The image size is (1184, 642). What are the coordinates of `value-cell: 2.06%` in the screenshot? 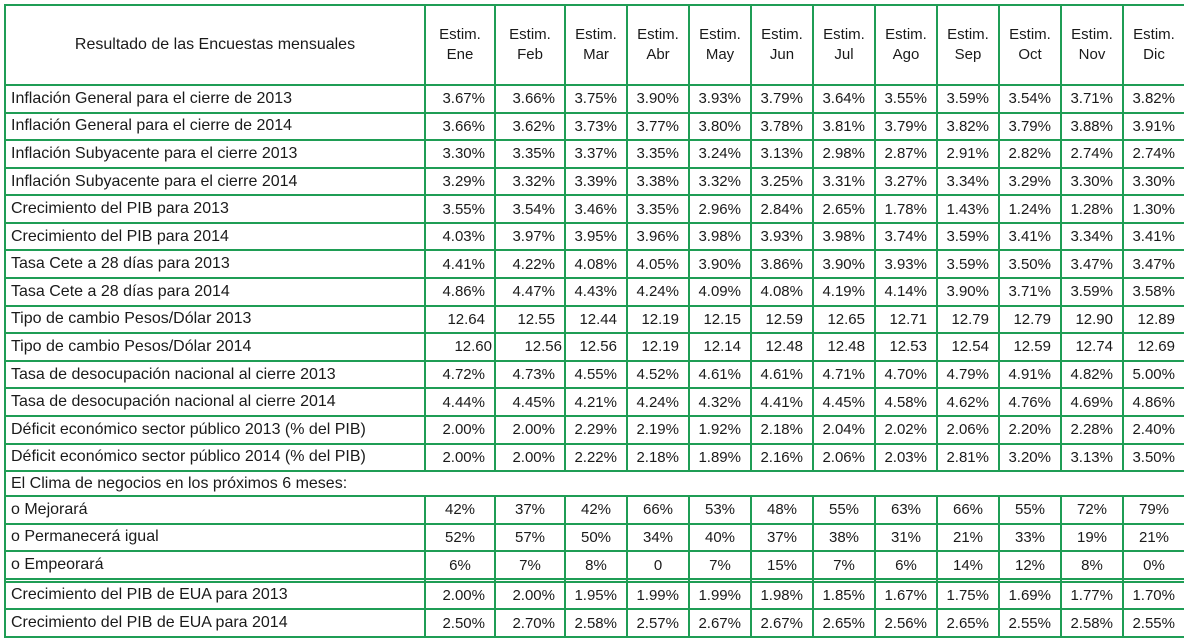 It's located at (844, 457).